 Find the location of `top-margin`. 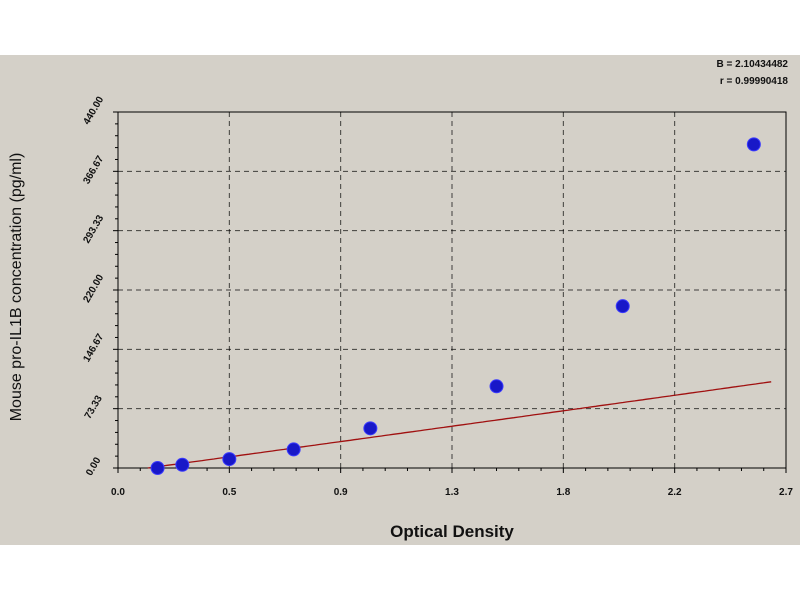

top-margin is located at coordinates (400, 27).